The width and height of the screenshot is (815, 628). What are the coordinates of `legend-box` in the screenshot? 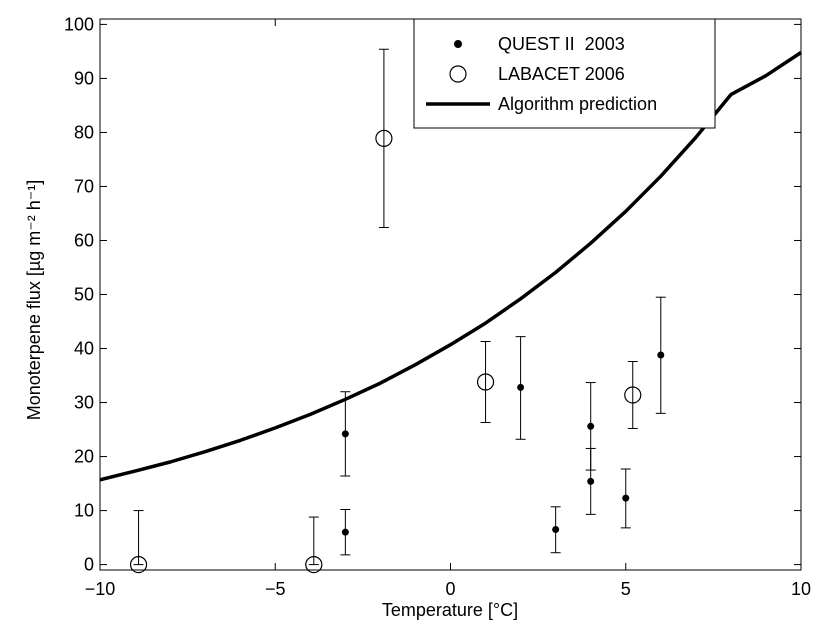 It's located at (564, 73).